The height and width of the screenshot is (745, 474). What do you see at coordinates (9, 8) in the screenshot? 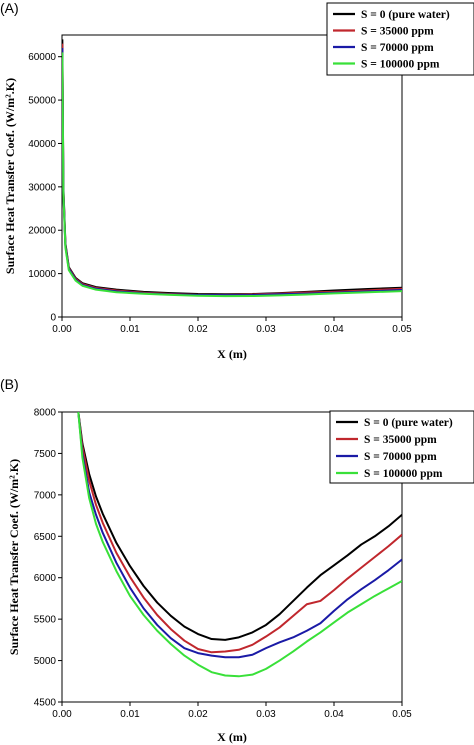
I see `panel-a-label: (A)` at bounding box center [9, 8].